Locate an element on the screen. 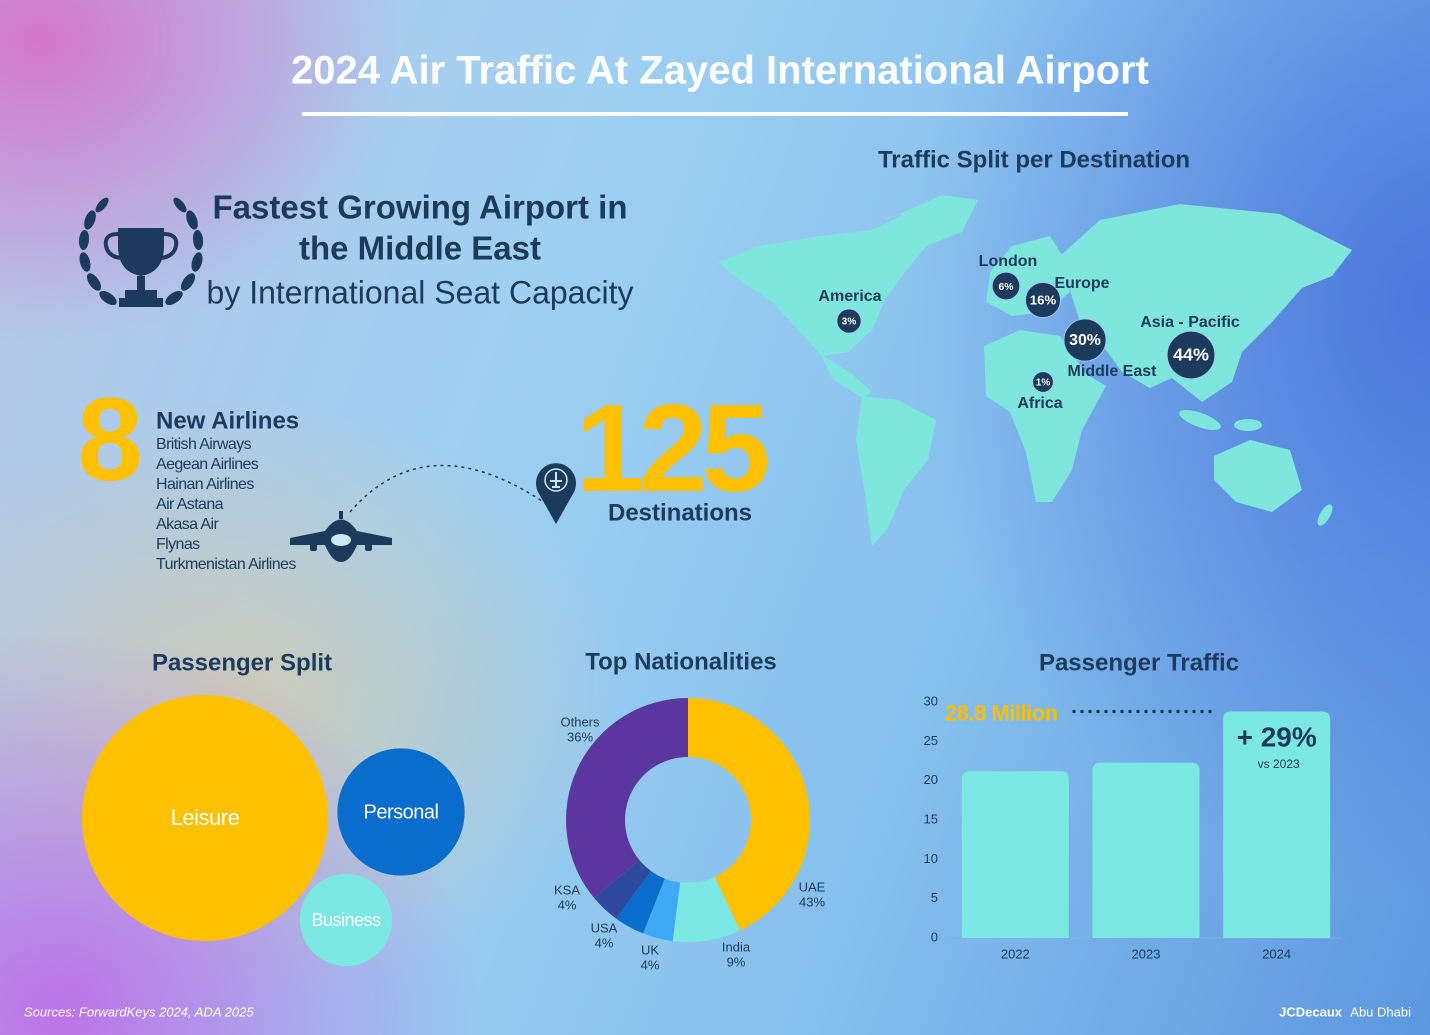 The image size is (1430, 1035). slice-category: UK is located at coordinates (650, 949).